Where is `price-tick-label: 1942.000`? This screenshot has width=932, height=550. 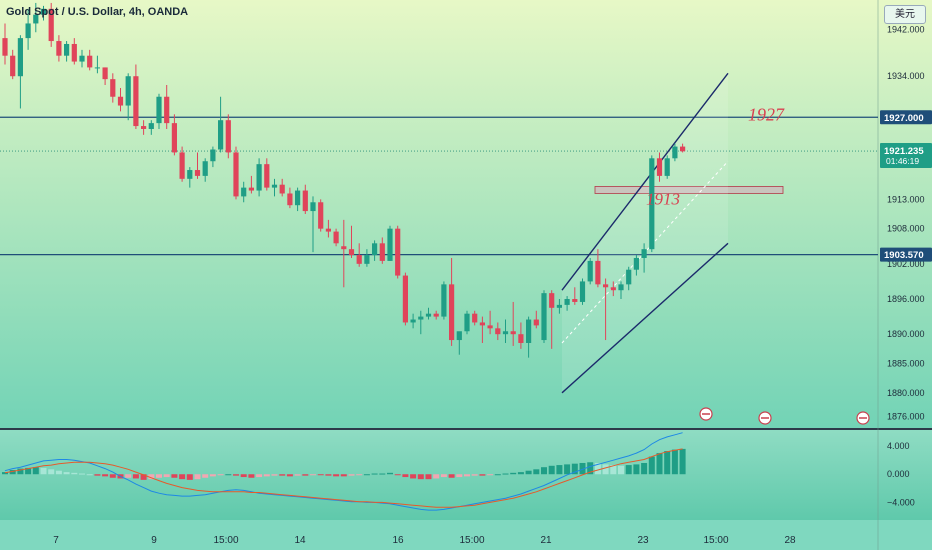
price-tick-label: 1942.000 is located at coordinates (906, 29).